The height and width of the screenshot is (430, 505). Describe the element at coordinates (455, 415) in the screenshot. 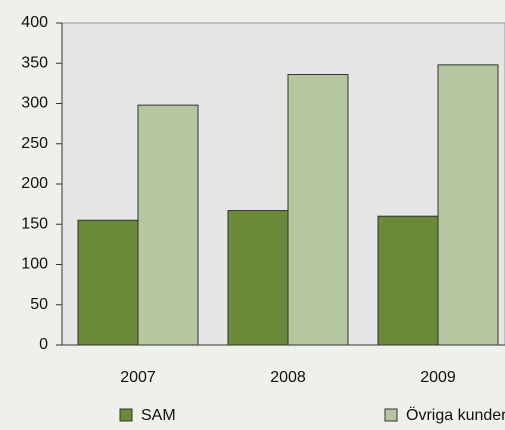

I see `legend-label: Övriga kunder` at that location.